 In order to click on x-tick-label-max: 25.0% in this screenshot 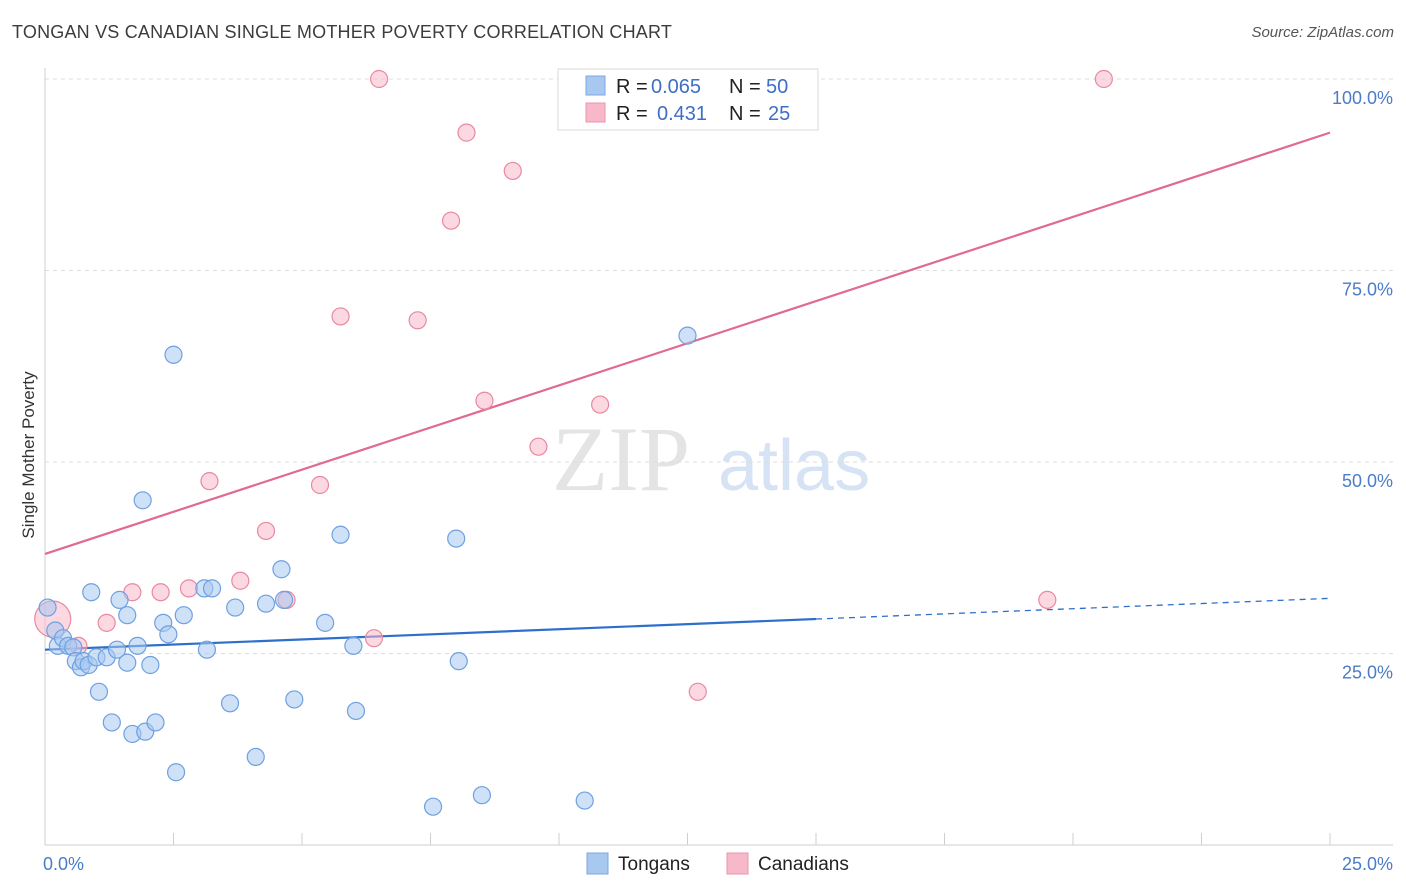, I will do `click(1367, 864)`.